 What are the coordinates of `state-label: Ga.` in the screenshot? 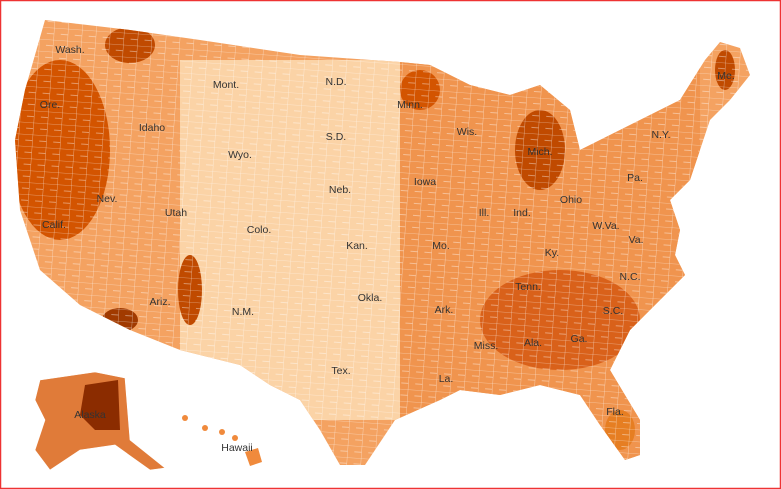 It's located at (579, 339).